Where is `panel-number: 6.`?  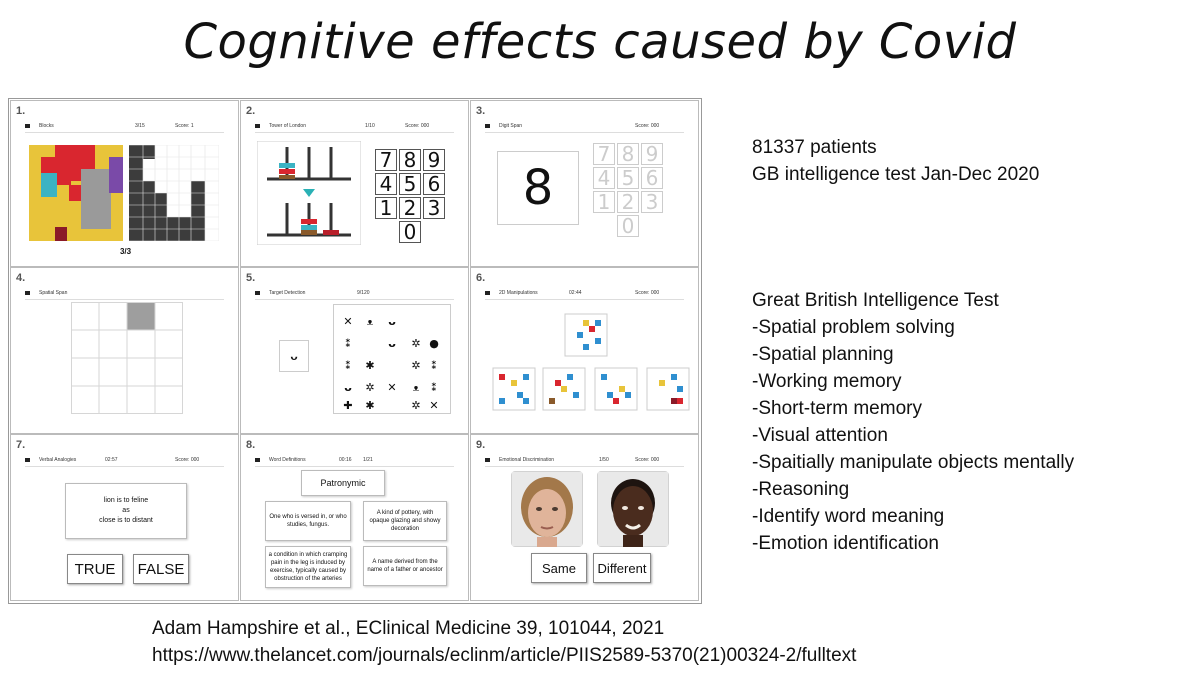
panel-number: 6. is located at coordinates (481, 278).